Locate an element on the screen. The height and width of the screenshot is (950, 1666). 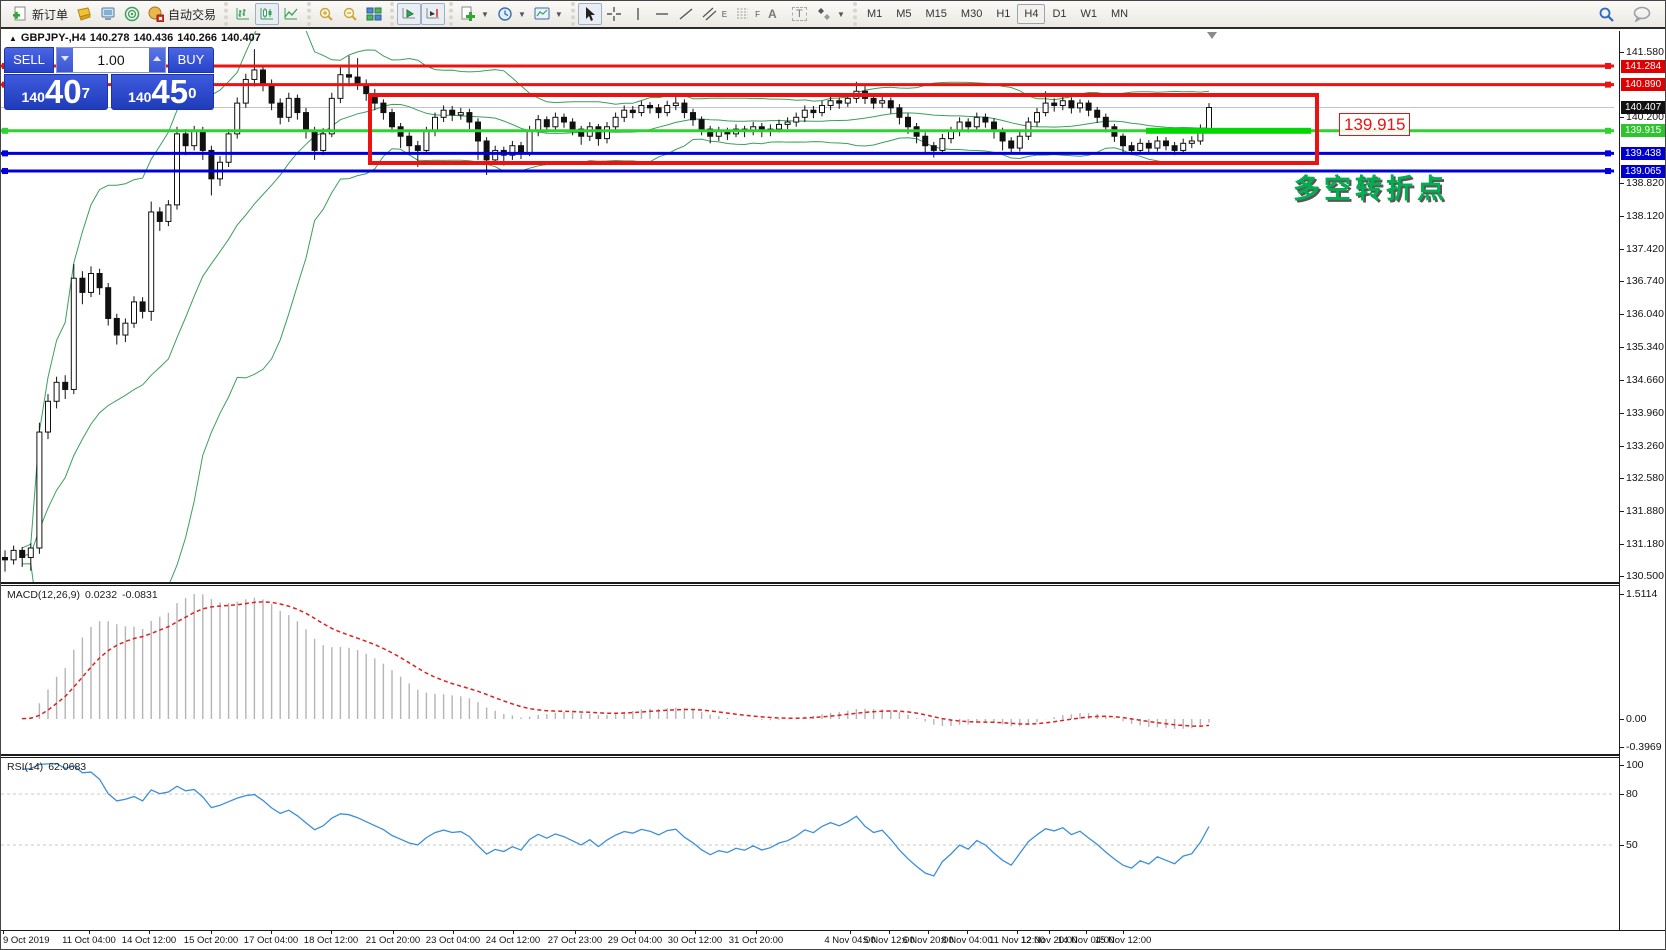
auto-scroll-icon is located at coordinates (409, 14).